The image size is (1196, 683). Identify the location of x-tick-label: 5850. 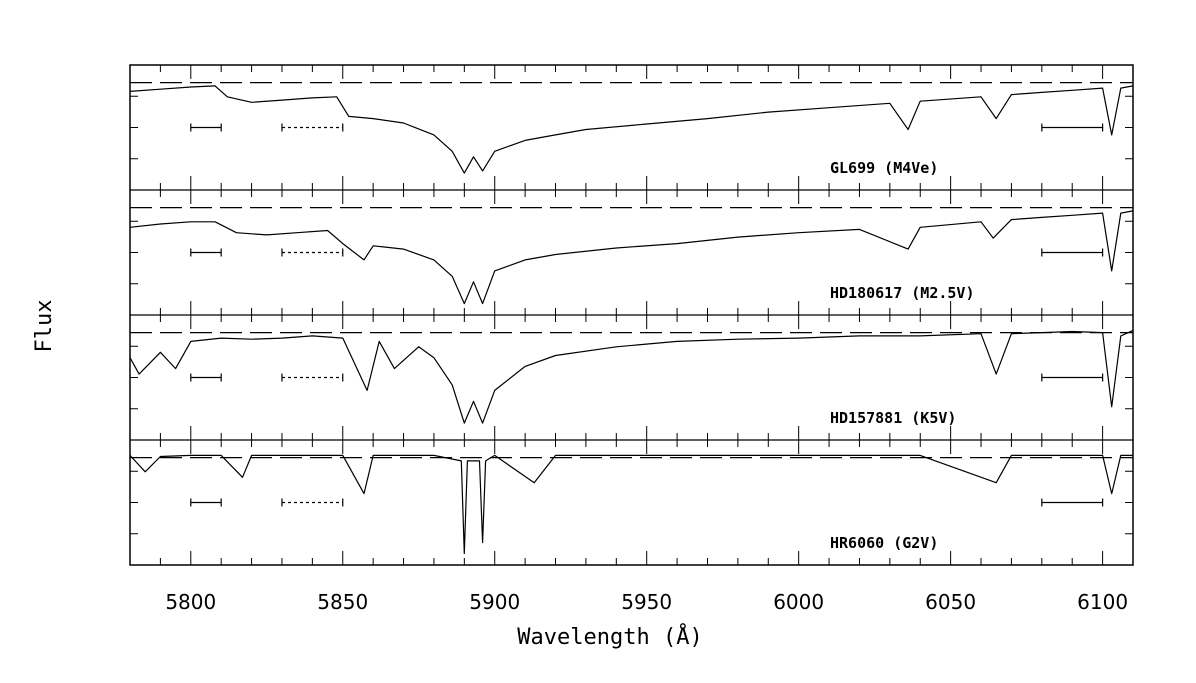
(342, 602).